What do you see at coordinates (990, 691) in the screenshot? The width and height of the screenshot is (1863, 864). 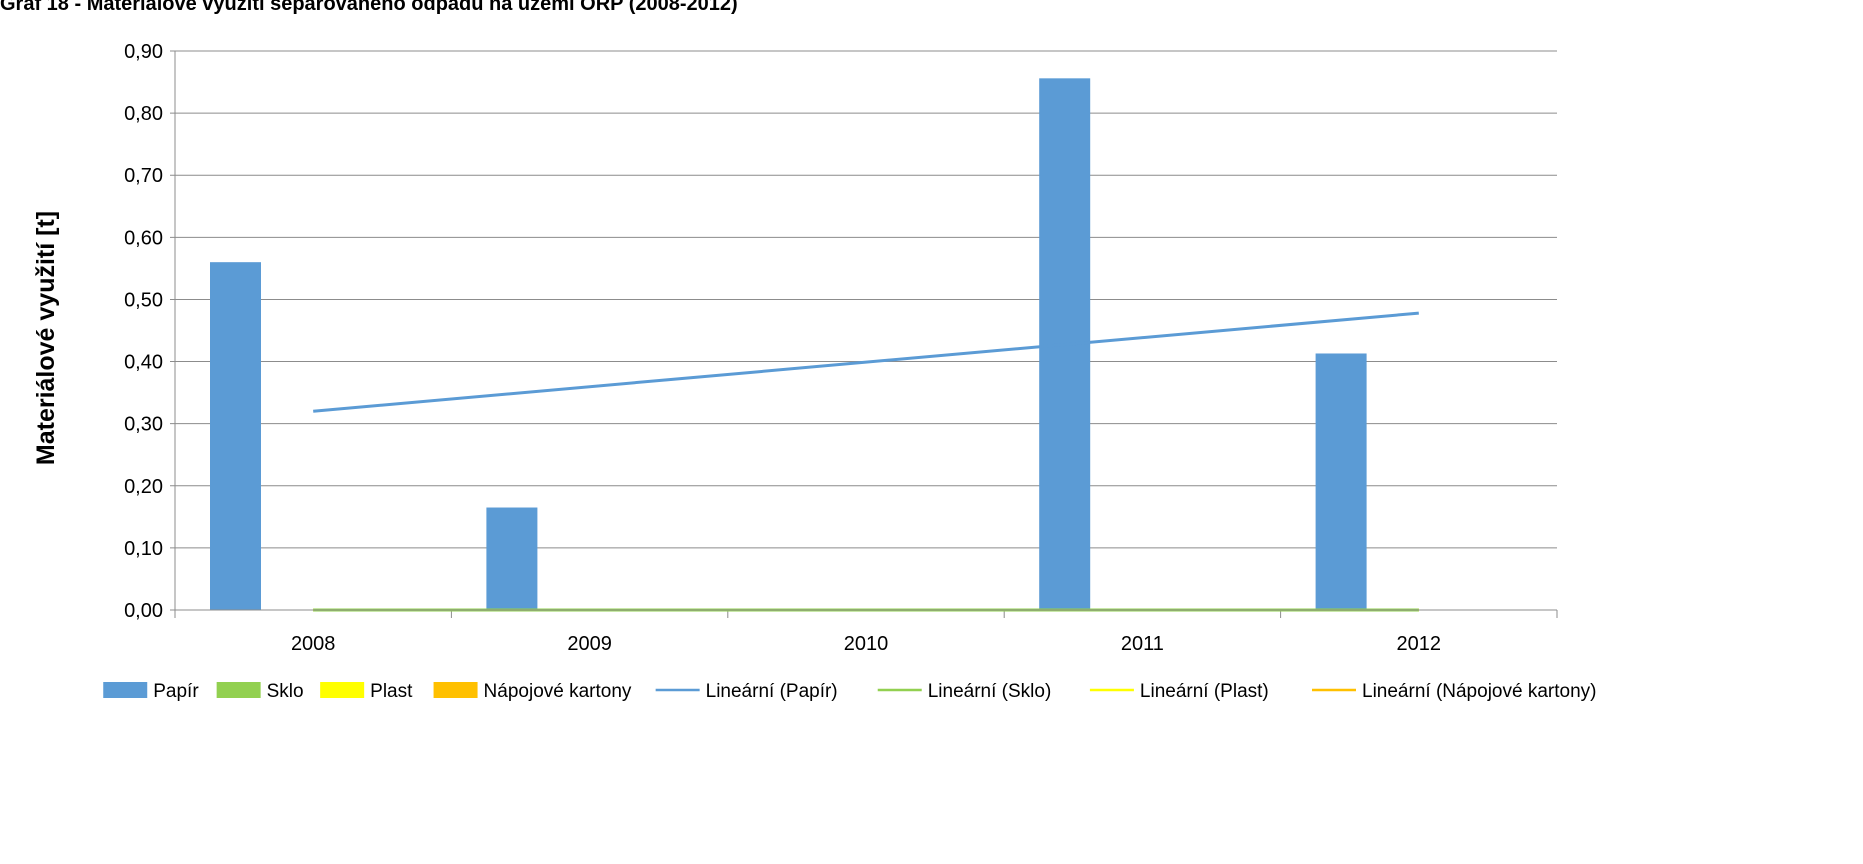 I see `legend-label: Lineární (Sklo)` at bounding box center [990, 691].